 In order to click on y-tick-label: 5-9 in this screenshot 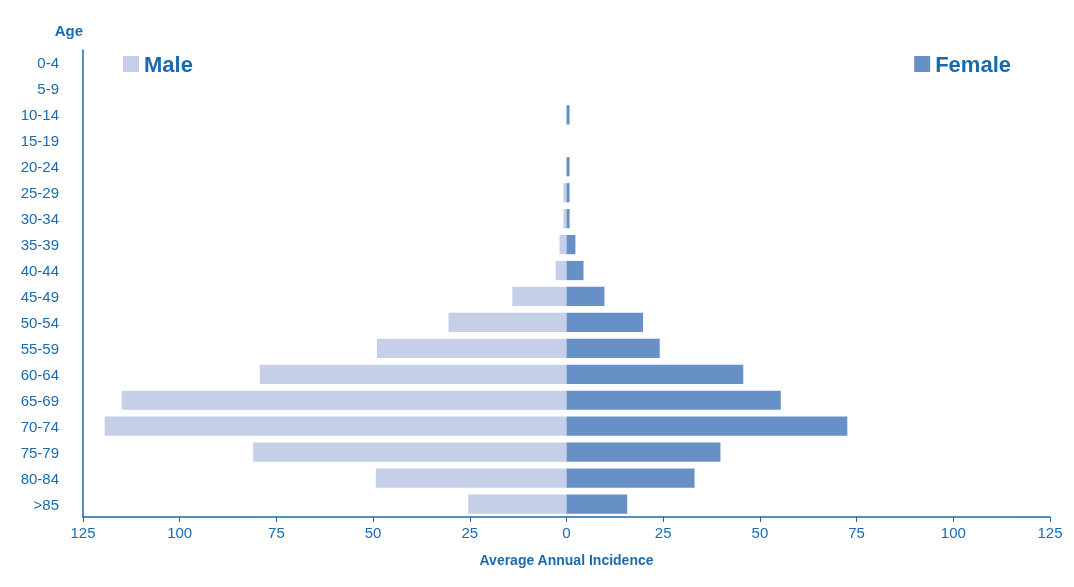, I will do `click(48, 89)`.